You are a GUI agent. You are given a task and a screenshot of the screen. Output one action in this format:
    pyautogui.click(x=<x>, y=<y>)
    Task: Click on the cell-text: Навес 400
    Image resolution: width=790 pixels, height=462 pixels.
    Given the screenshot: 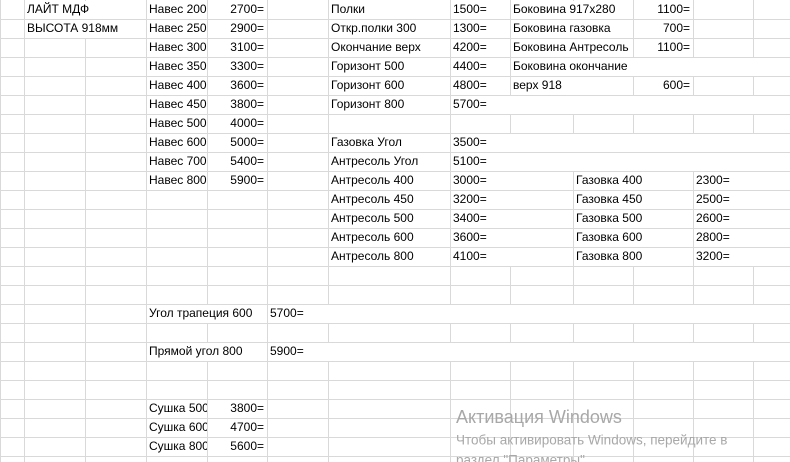 What is the action you would take?
    pyautogui.click(x=178, y=85)
    